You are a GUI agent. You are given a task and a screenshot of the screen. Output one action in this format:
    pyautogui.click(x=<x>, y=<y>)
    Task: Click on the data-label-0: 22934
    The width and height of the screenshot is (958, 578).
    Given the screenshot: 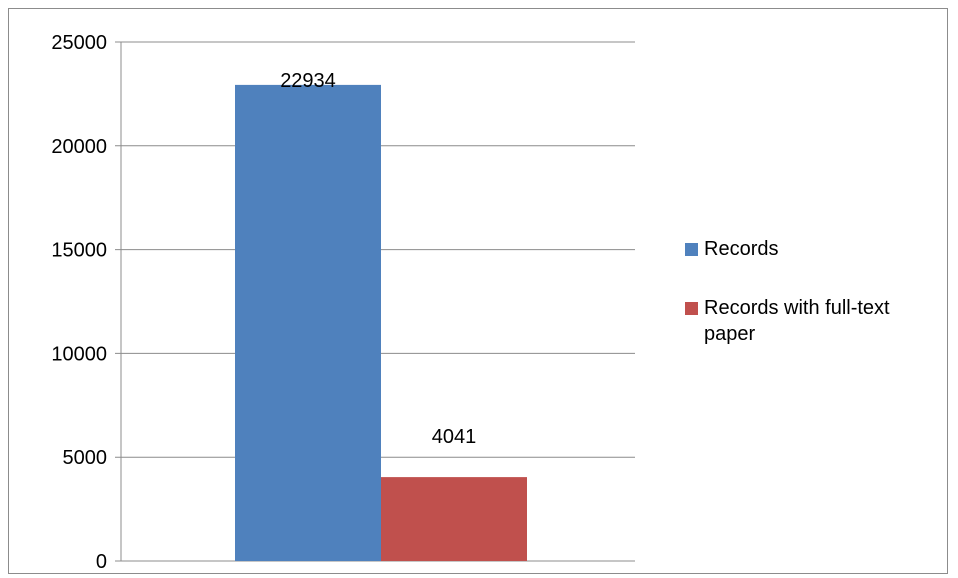 What is the action you would take?
    pyautogui.click(x=308, y=81)
    